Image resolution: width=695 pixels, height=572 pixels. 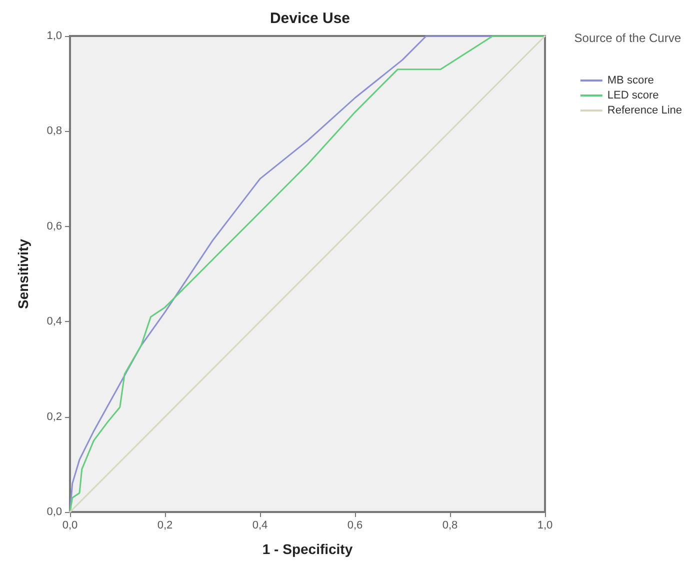 I want to click on y-tick-label: 0,0, so click(x=54, y=512).